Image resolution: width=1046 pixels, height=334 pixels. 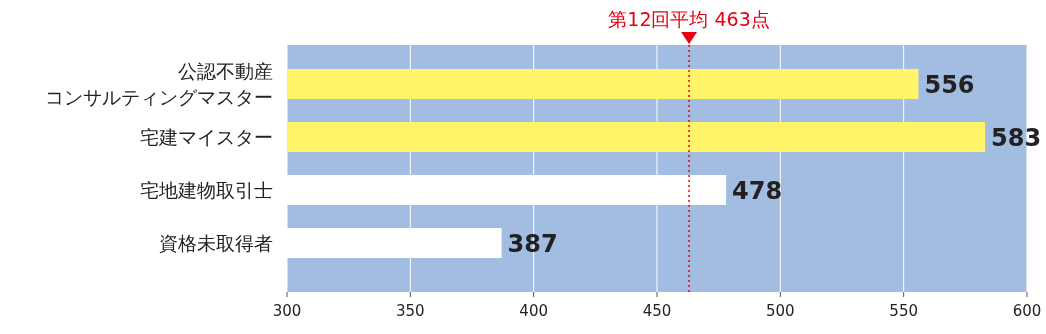 I want to click on x-tick-label: 450, so click(x=657, y=311).